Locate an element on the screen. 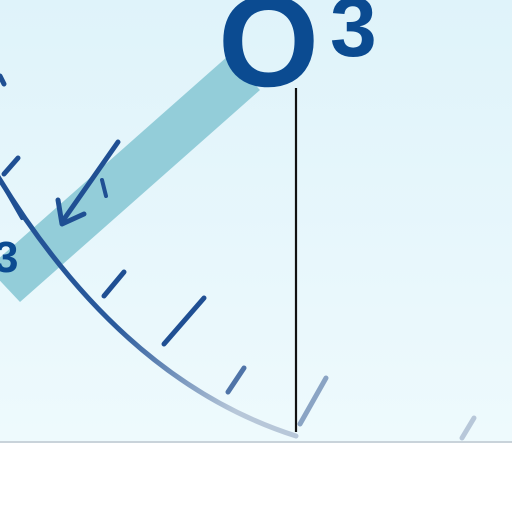  ozone-label: O 3 is located at coordinates (297, 57).